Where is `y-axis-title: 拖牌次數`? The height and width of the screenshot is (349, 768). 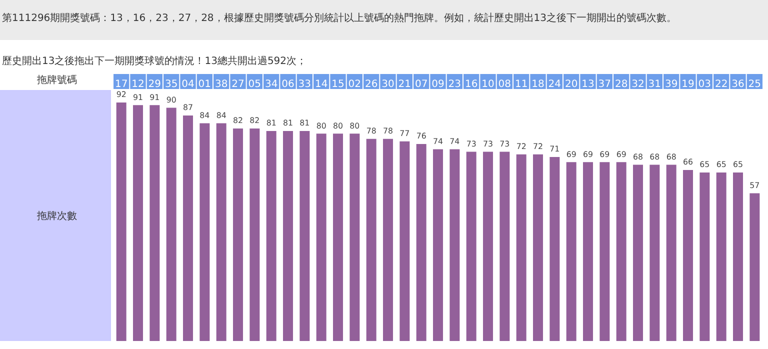
y-axis-title: 拖牌次數 is located at coordinates (56, 216).